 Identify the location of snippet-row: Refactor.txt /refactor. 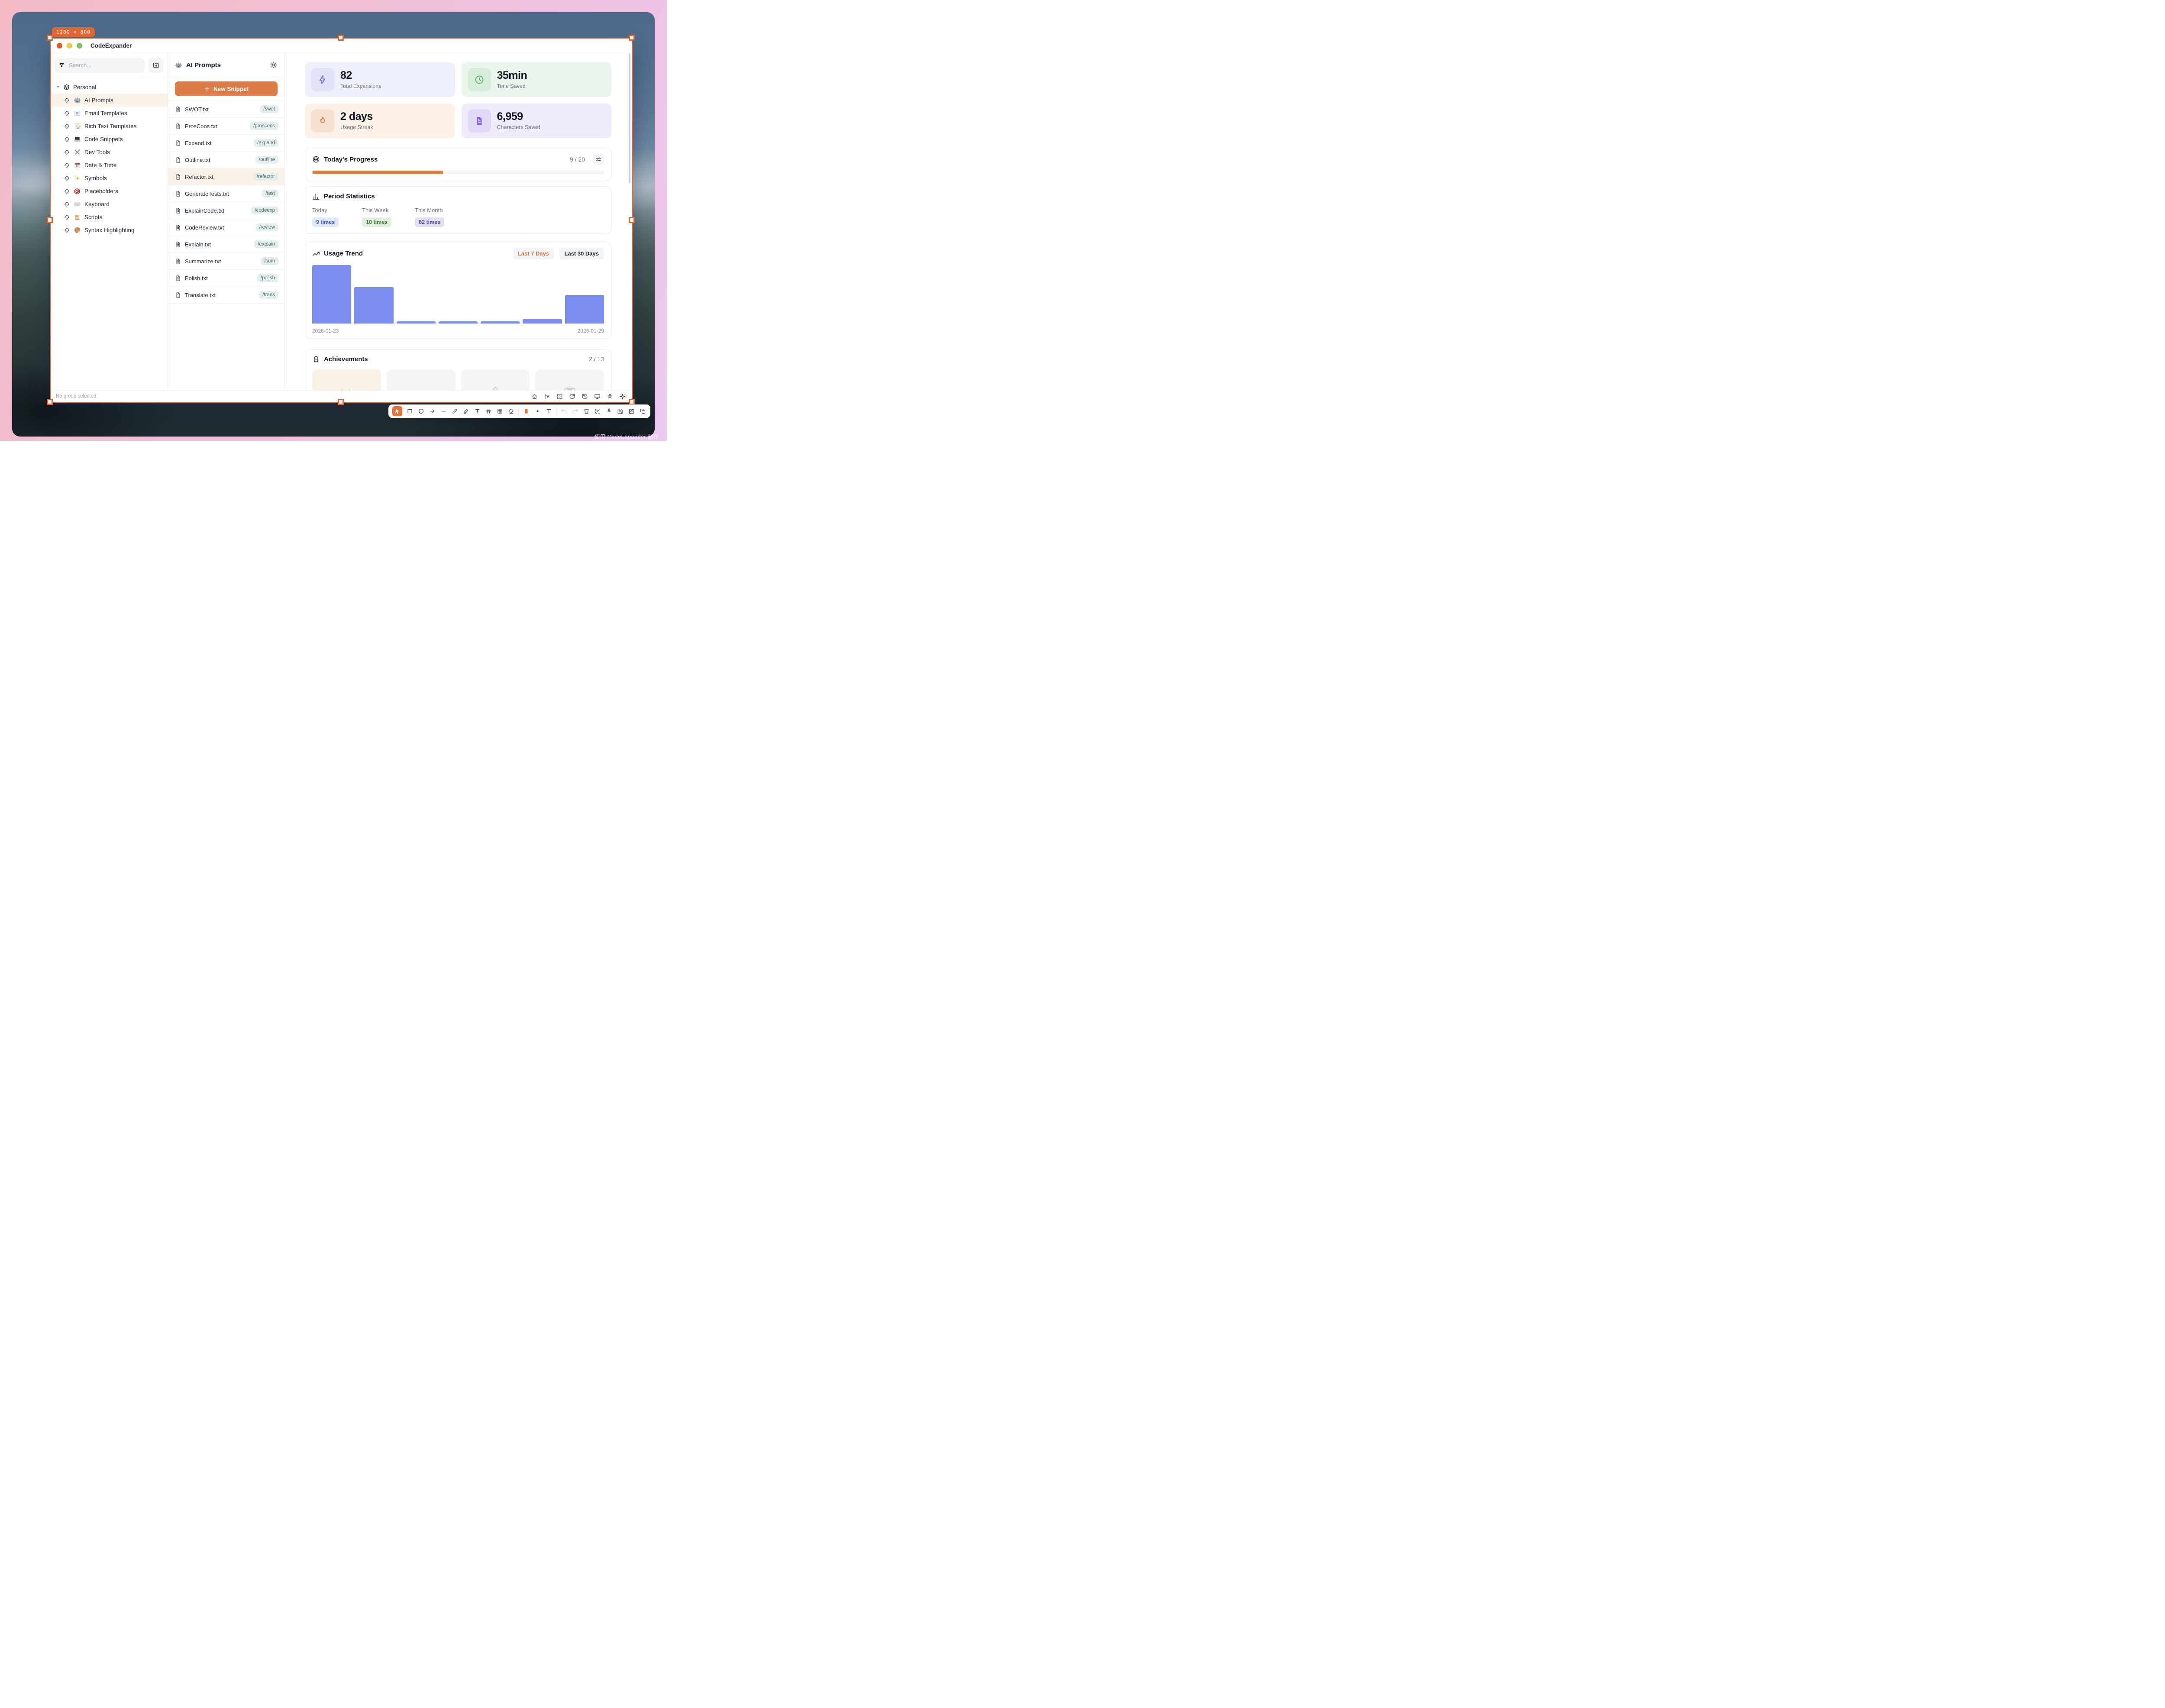
(226, 176).